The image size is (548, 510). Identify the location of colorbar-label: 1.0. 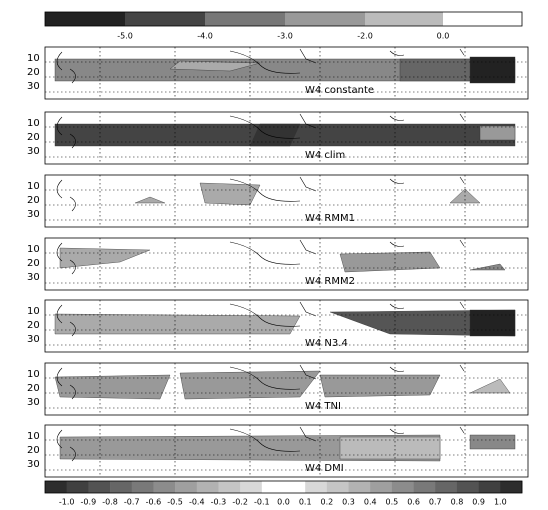
(500, 502).